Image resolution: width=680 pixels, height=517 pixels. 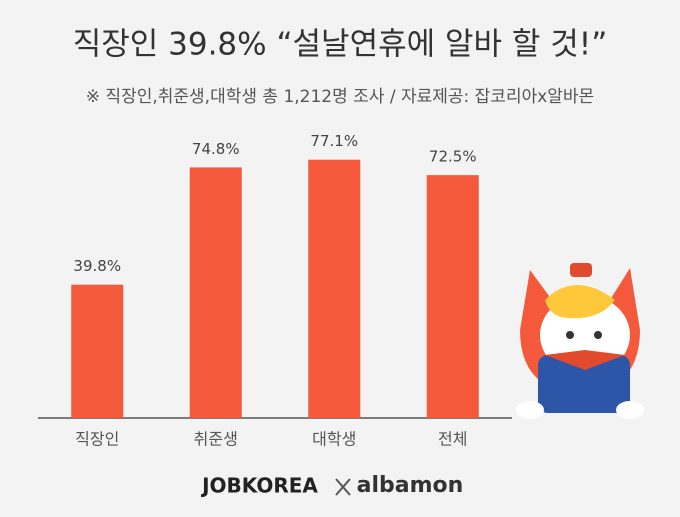 I want to click on value-label: 72.5%, so click(x=453, y=157).